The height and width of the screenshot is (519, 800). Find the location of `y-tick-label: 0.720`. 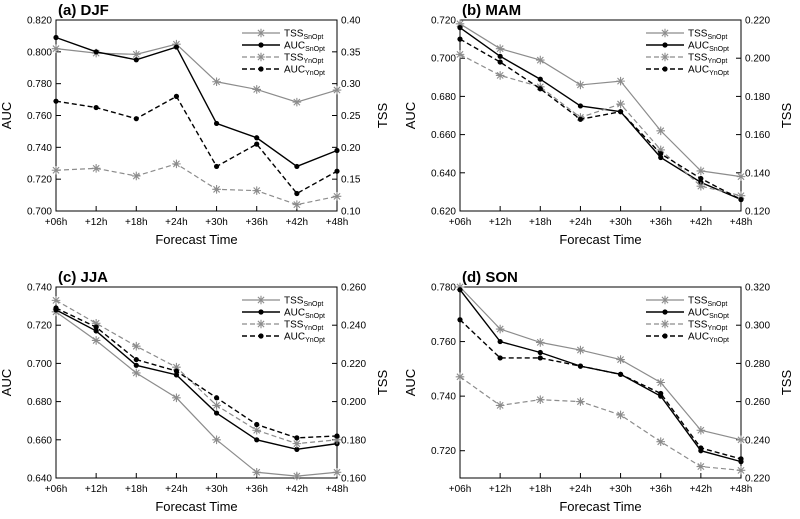

y-tick-label: 0.720 is located at coordinates (39, 326).